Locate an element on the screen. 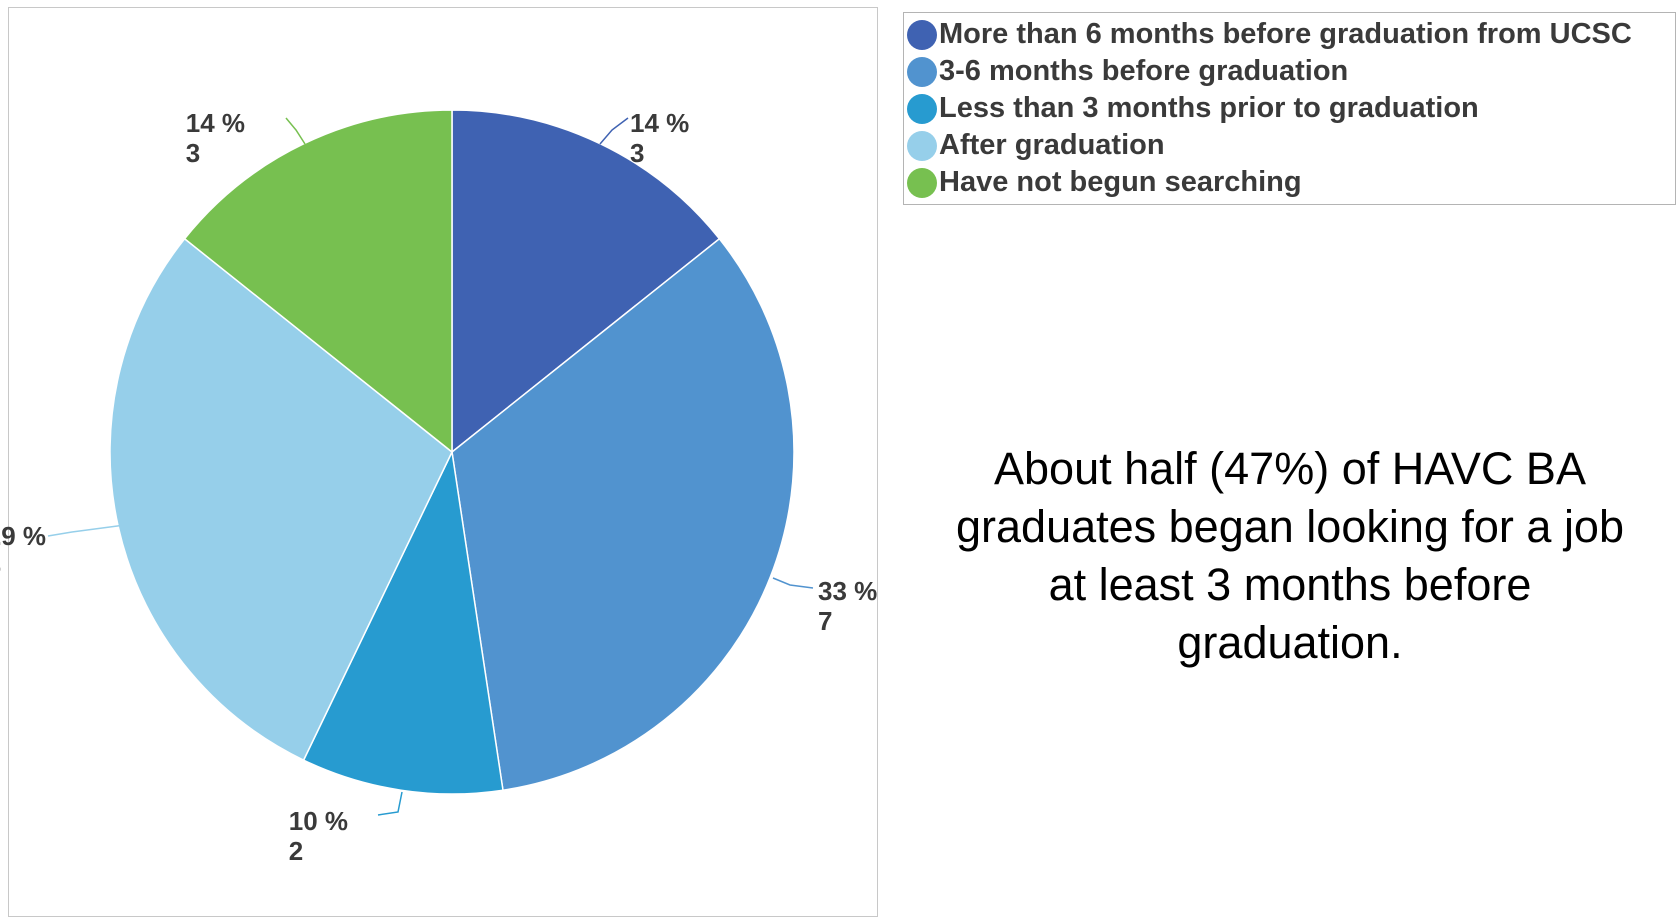 The height and width of the screenshot is (920, 1680). legend-item-2: 3-6 months before graduation is located at coordinates (1289, 71).